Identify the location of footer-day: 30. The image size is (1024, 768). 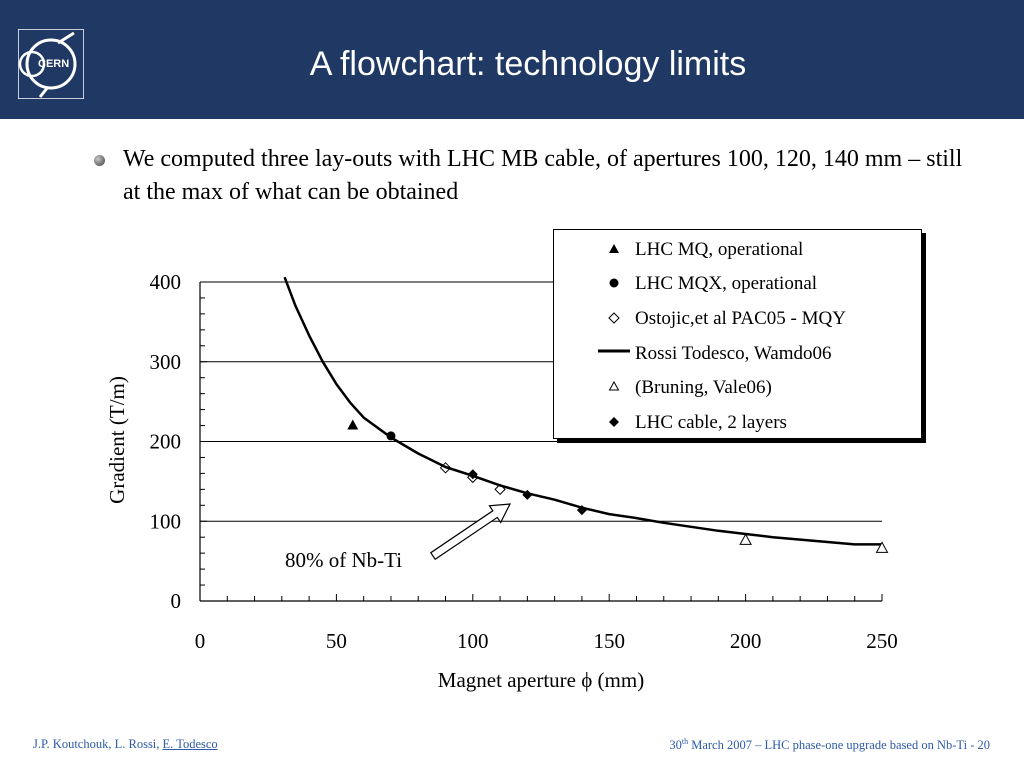
(675, 745).